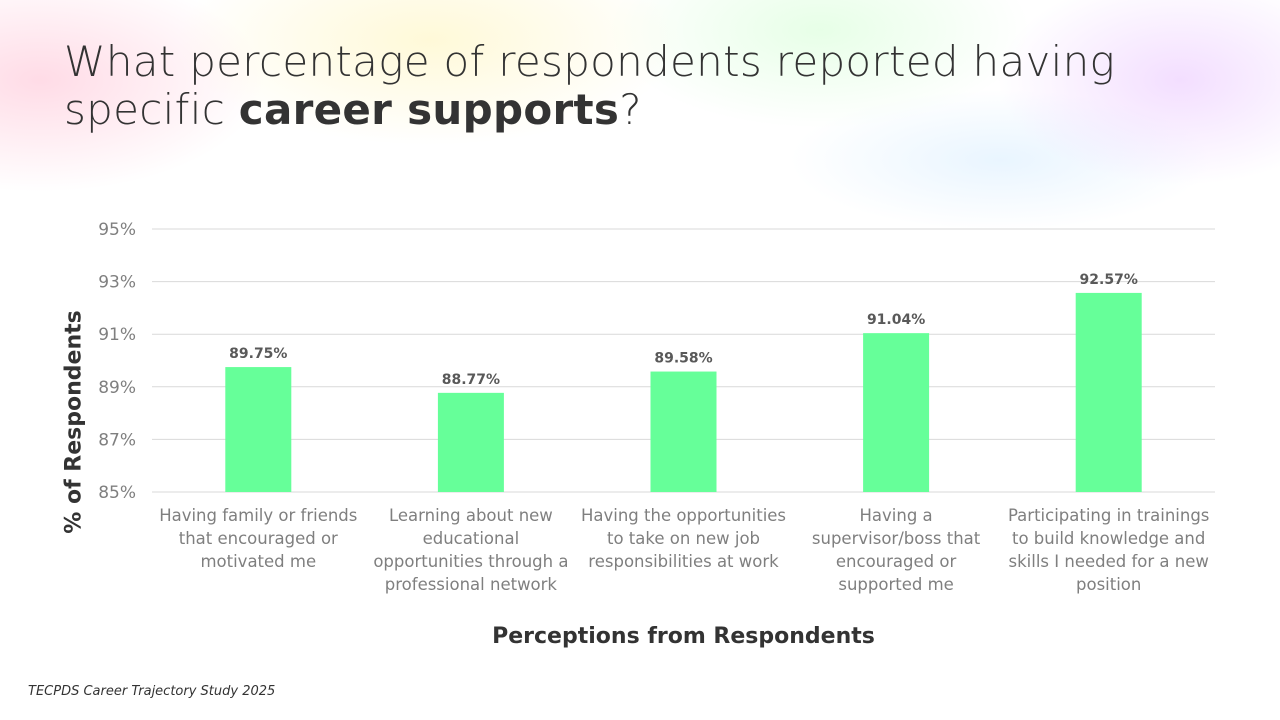 The image size is (1280, 720). Describe the element at coordinates (683, 636) in the screenshot. I see `x-axis-label: Perceptions from Respondents` at that location.